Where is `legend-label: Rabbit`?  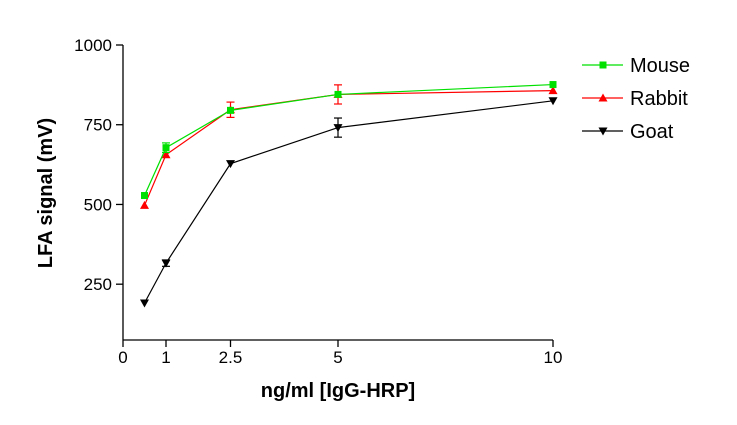 legend-label: Rabbit is located at coordinates (659, 99).